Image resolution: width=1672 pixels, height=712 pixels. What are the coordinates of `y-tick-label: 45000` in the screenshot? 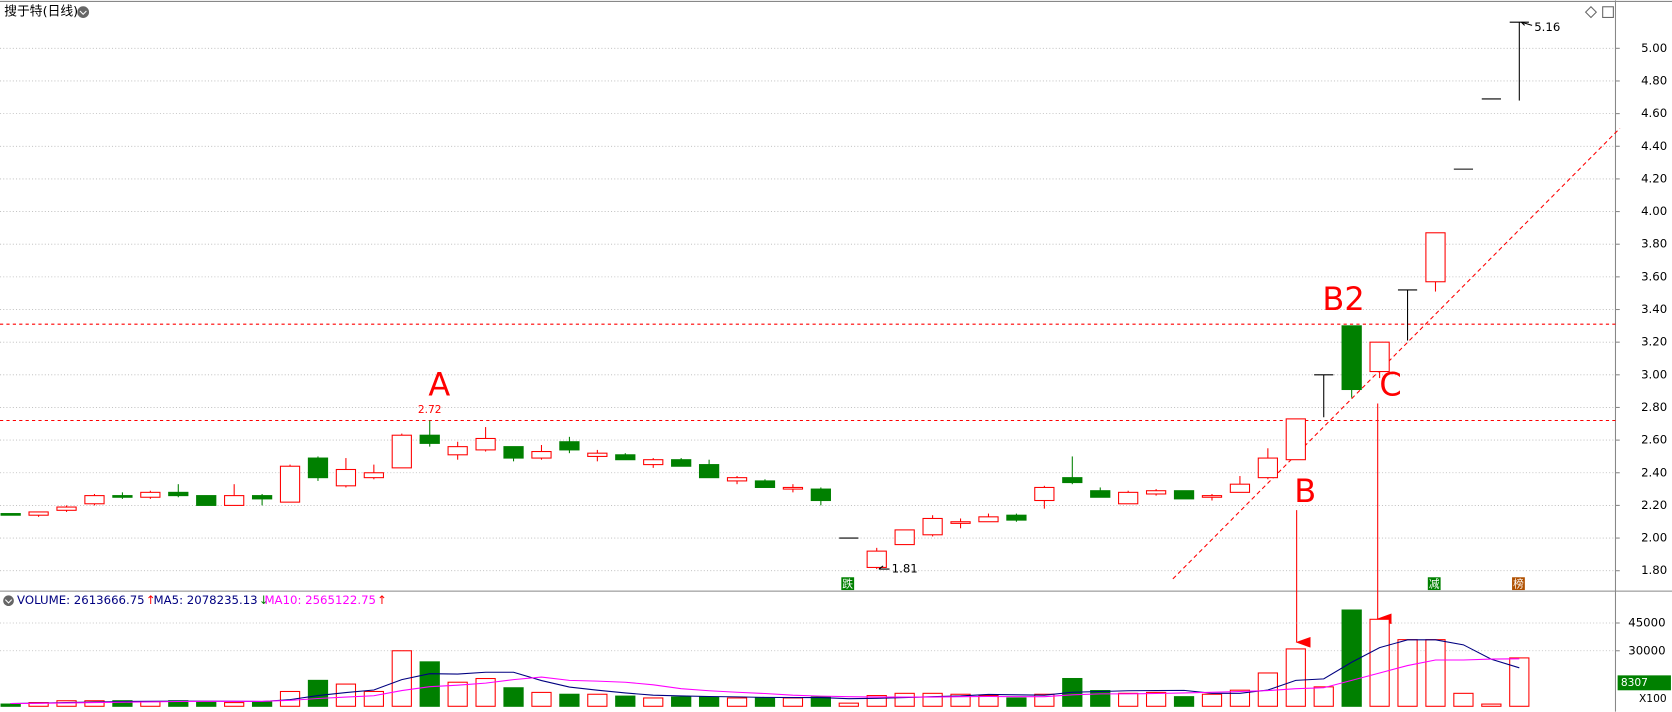 It's located at (1646, 622).